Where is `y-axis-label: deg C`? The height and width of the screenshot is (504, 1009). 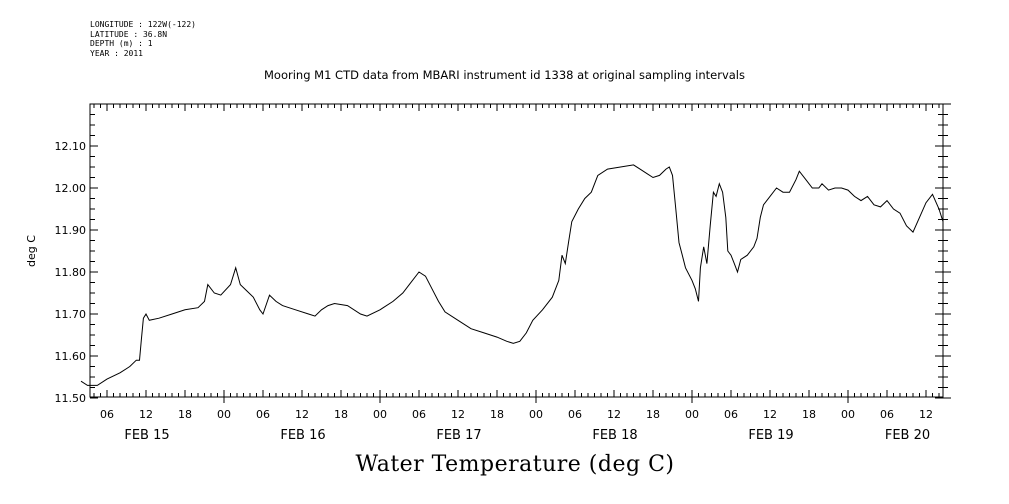 y-axis-label: deg C is located at coordinates (31, 251).